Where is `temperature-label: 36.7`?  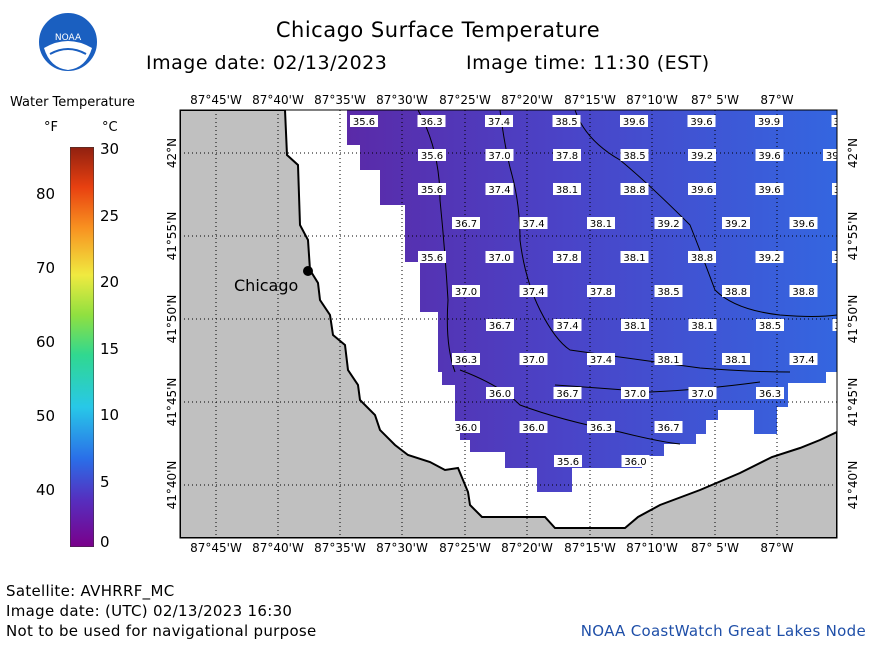 temperature-label: 36.7 is located at coordinates (668, 428).